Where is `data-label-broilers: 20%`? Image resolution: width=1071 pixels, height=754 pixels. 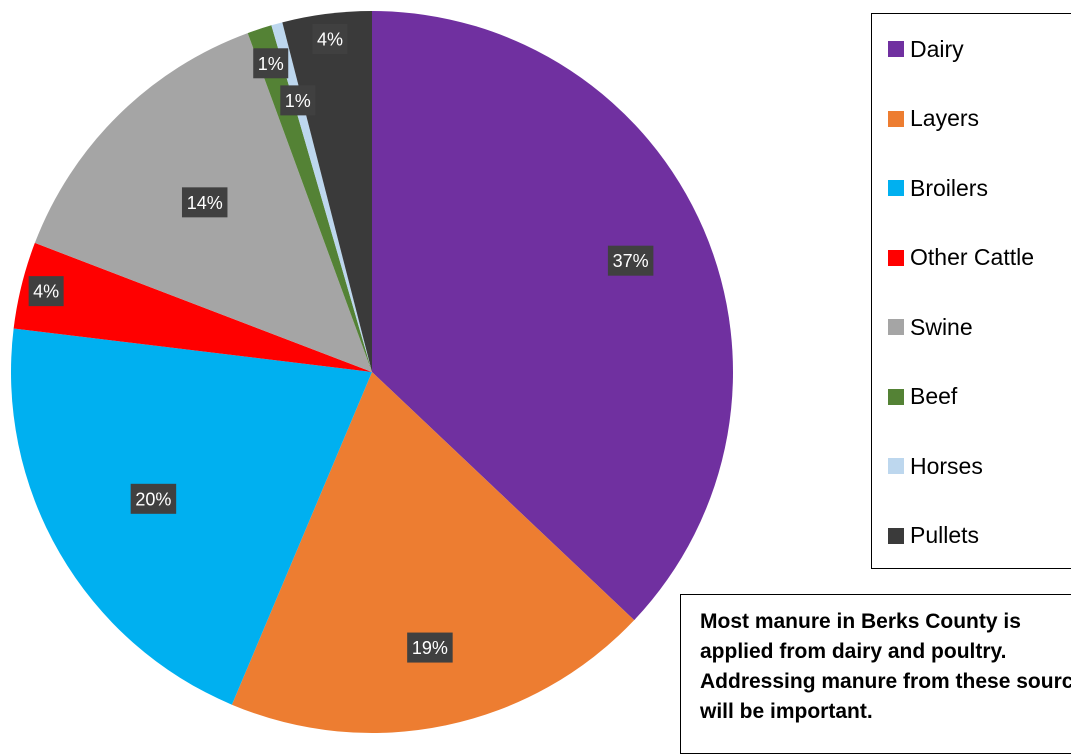 data-label-broilers: 20% is located at coordinates (153, 498).